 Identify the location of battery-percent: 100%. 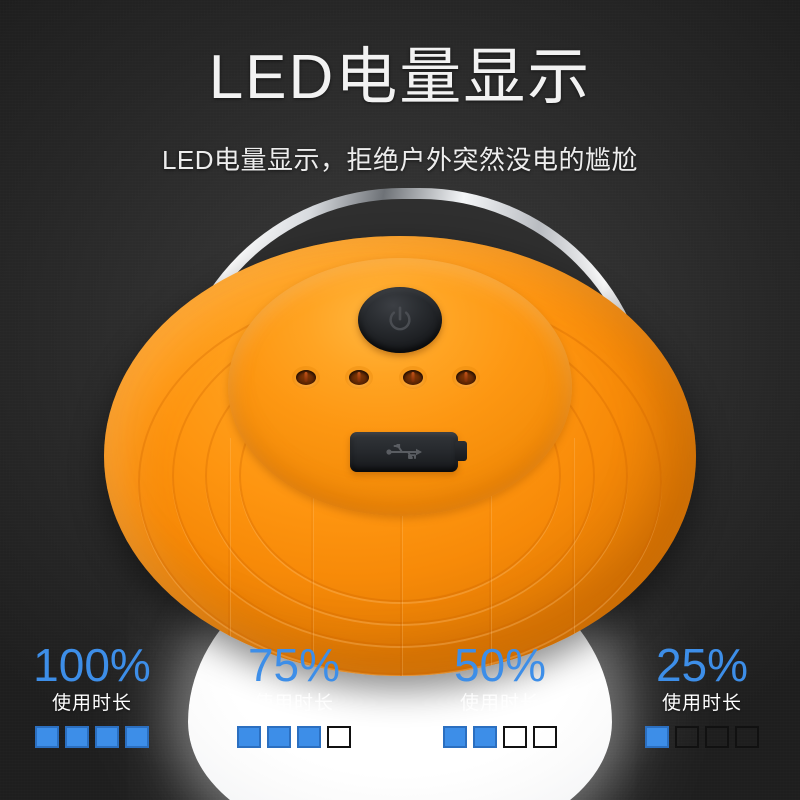
(92, 665).